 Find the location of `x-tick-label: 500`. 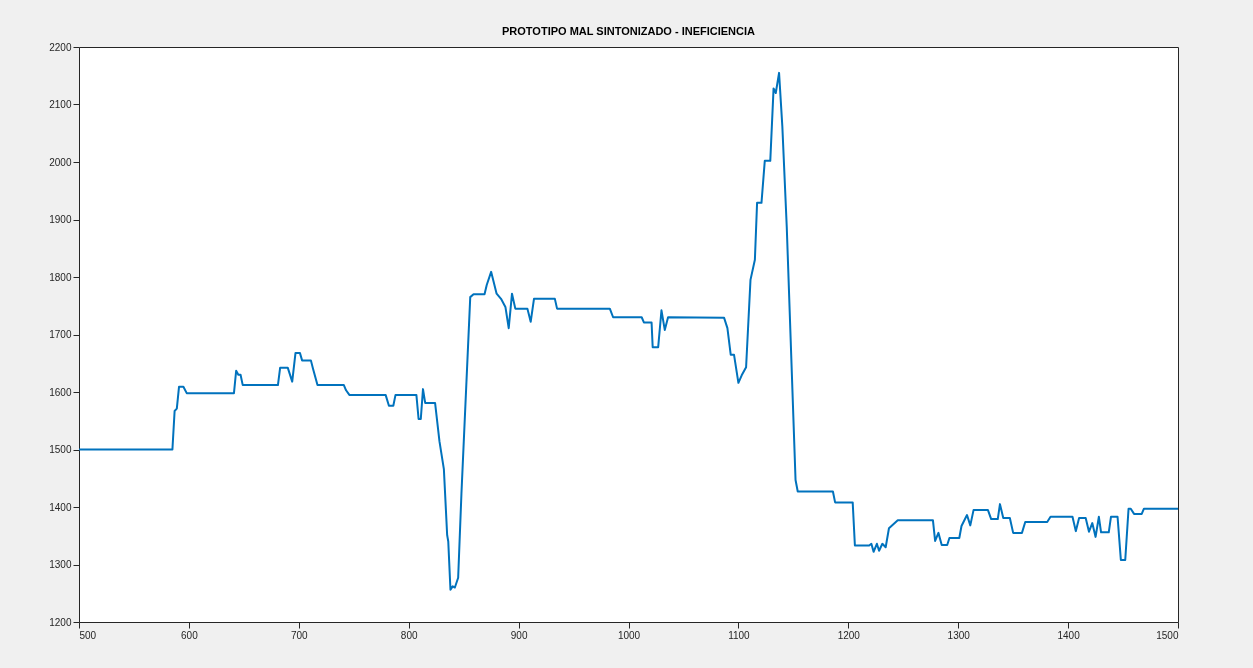

x-tick-label: 500 is located at coordinates (88, 635).